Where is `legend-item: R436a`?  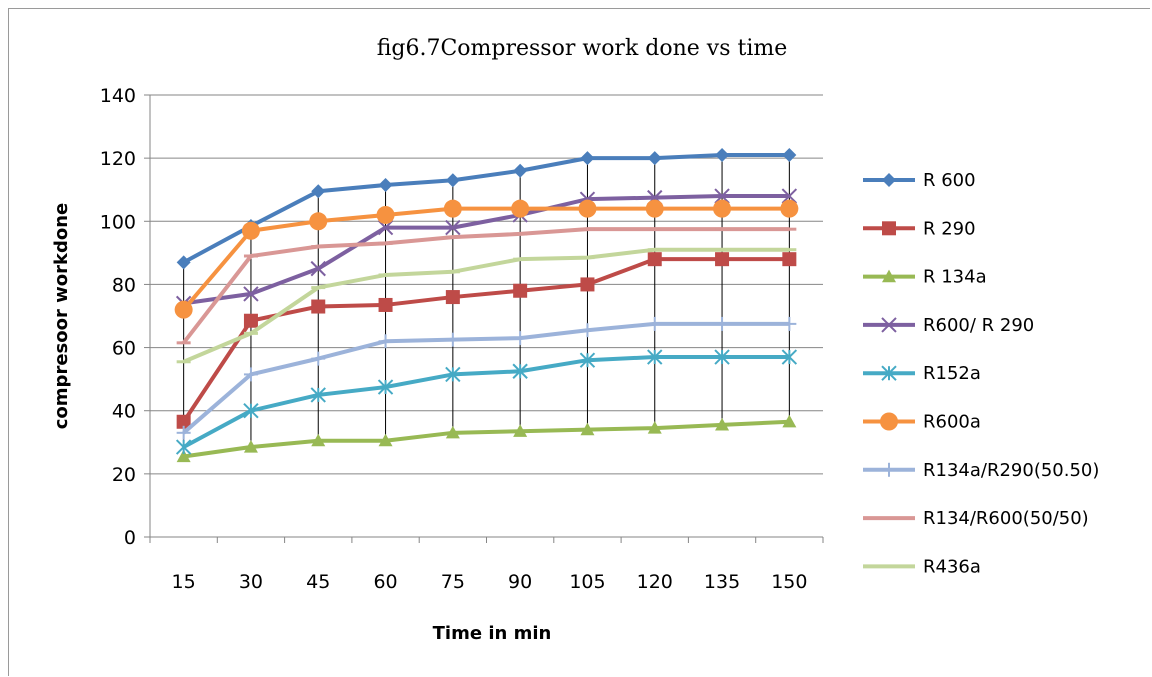
legend-item: R436a is located at coordinates (922, 566).